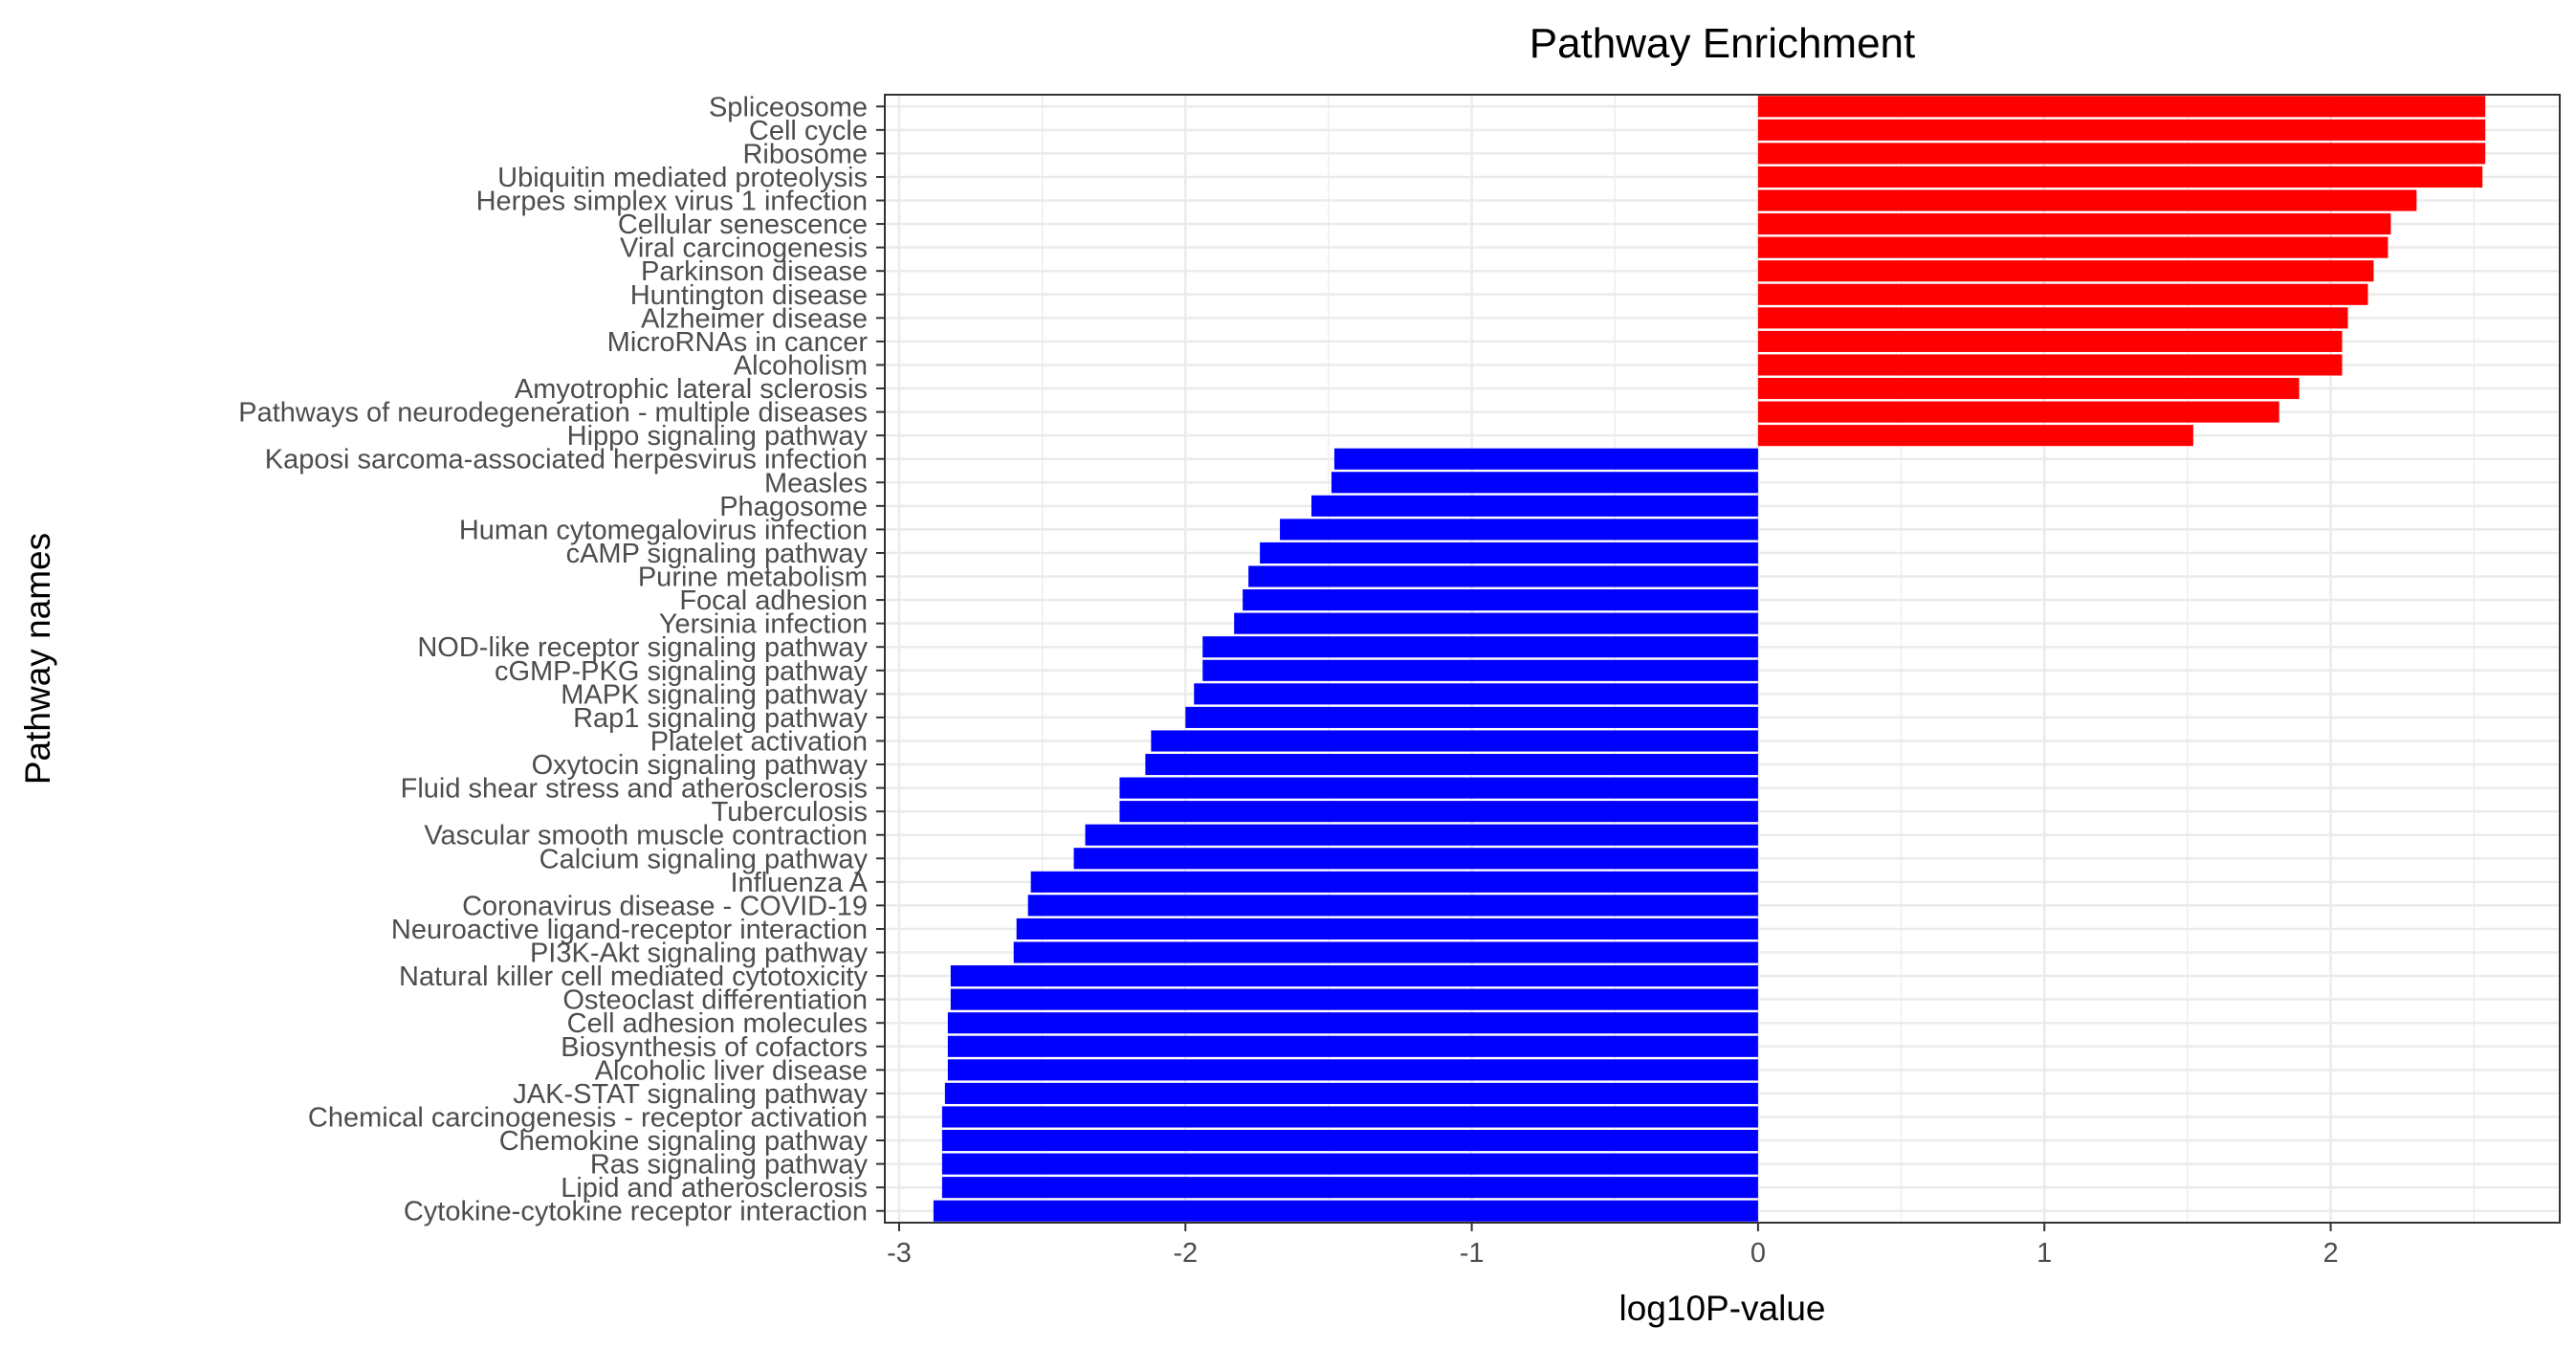 The width and height of the screenshot is (2576, 1348). What do you see at coordinates (2044, 1253) in the screenshot?
I see `x-tick-label: 1` at bounding box center [2044, 1253].